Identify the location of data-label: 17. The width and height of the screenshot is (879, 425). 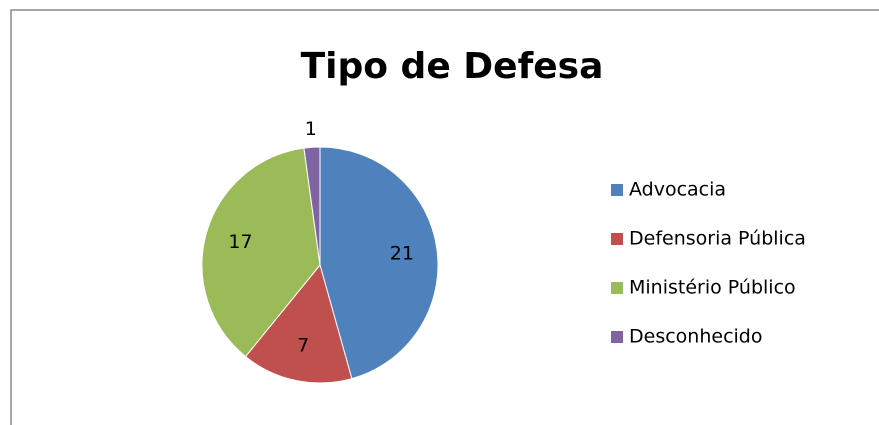
(240, 242).